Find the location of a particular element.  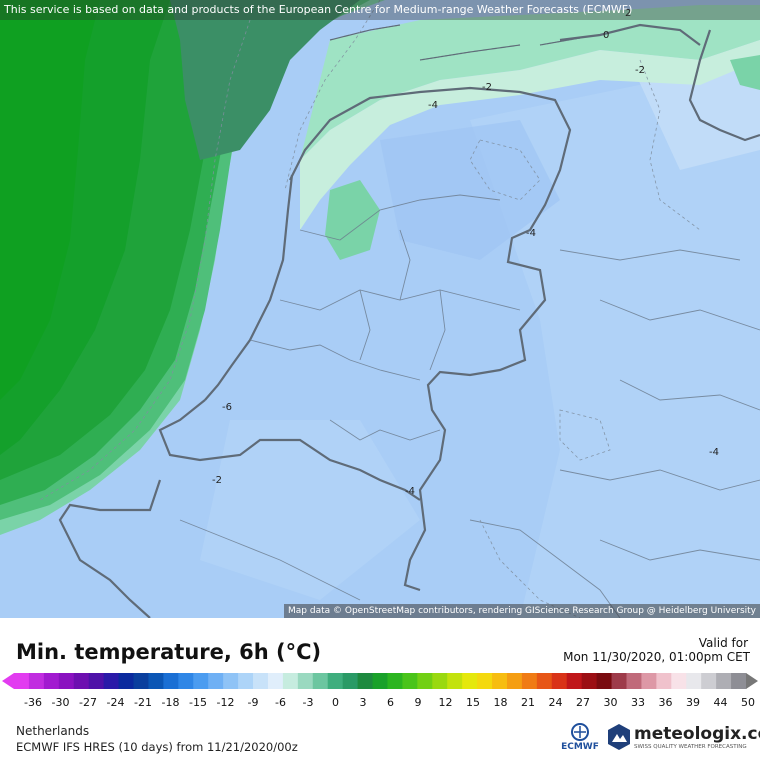

scale-tick-label: 39 is located at coordinates (693, 702).